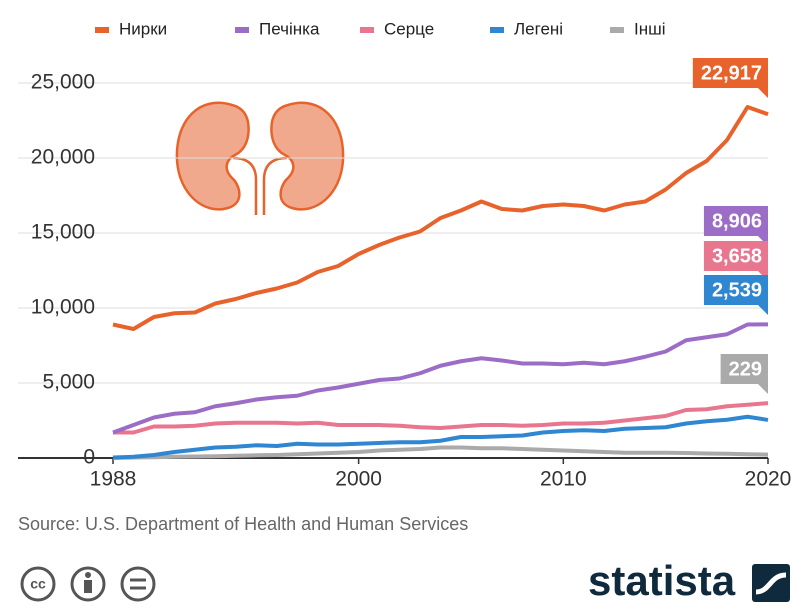 Image resolution: width=810 pixels, height=614 pixels. What do you see at coordinates (63, 307) in the screenshot?
I see `y-tick-label: 10,000` at bounding box center [63, 307].